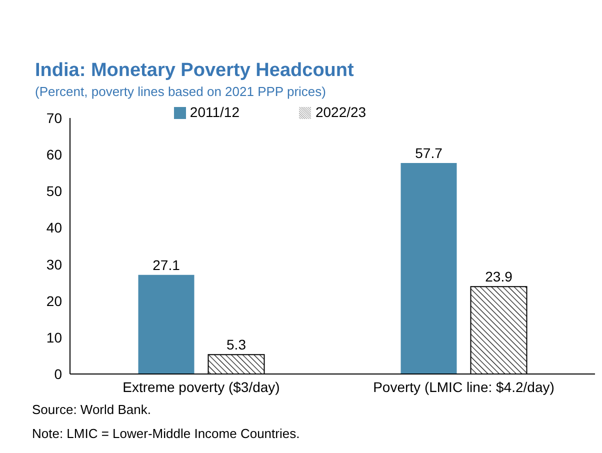  What do you see at coordinates (201, 386) in the screenshot?
I see `x-tick-label: Extreme poverty ($3/day)` at bounding box center [201, 386].